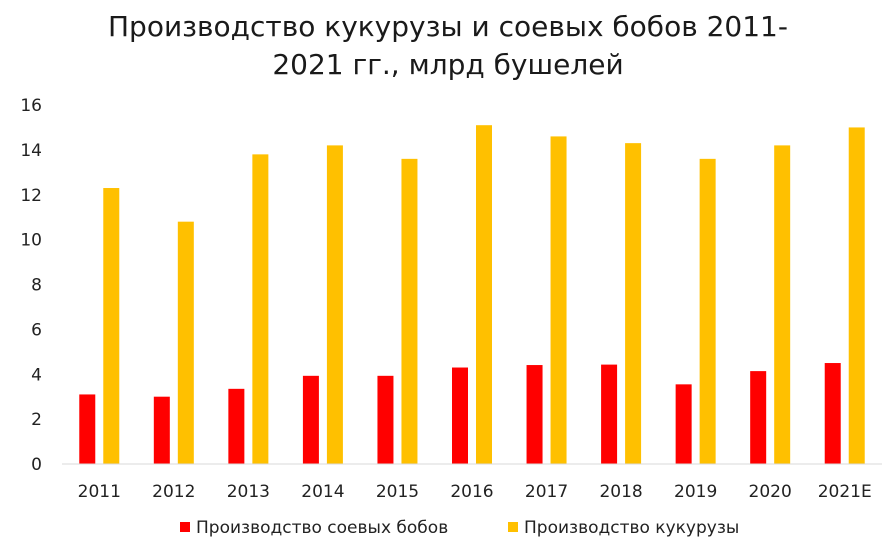  I want to click on chart-title-line-2: 2021 гг., млрд бушелей, so click(448, 64).